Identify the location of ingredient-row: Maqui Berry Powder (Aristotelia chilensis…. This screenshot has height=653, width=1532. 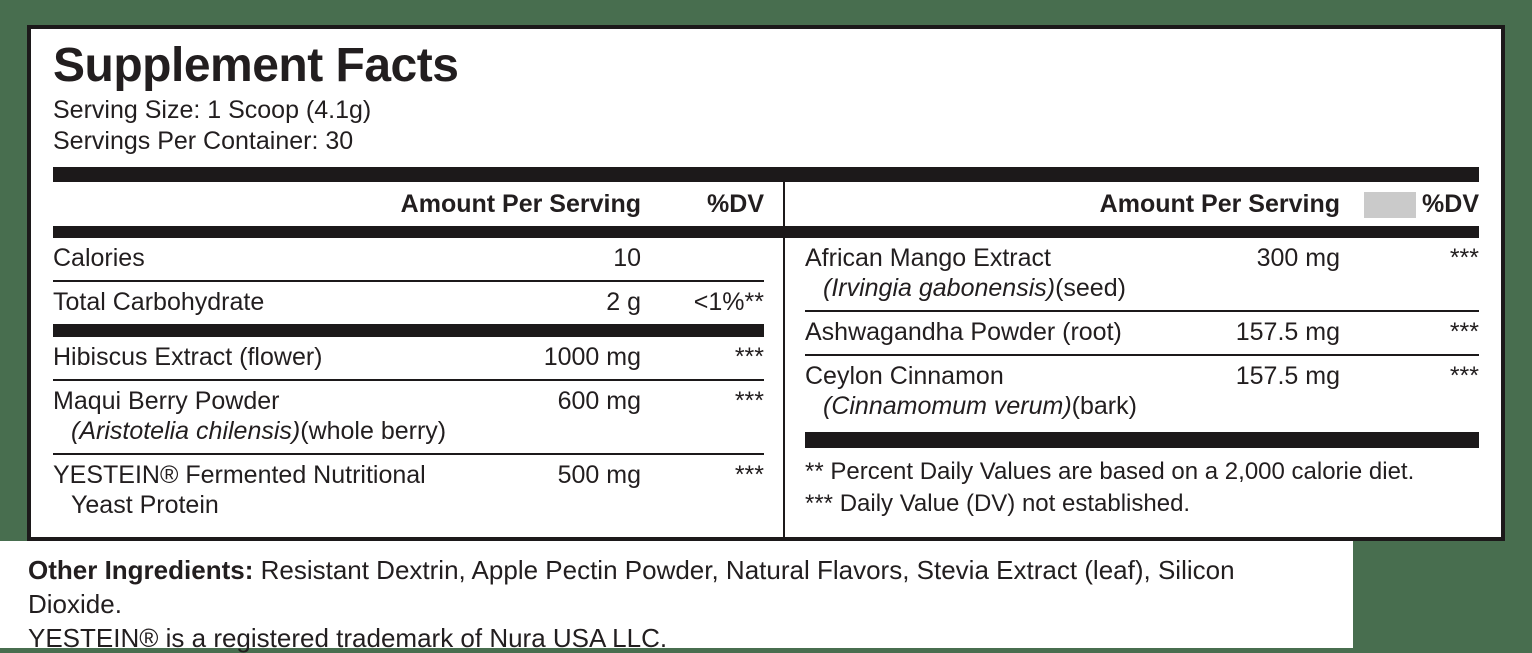
(408, 417).